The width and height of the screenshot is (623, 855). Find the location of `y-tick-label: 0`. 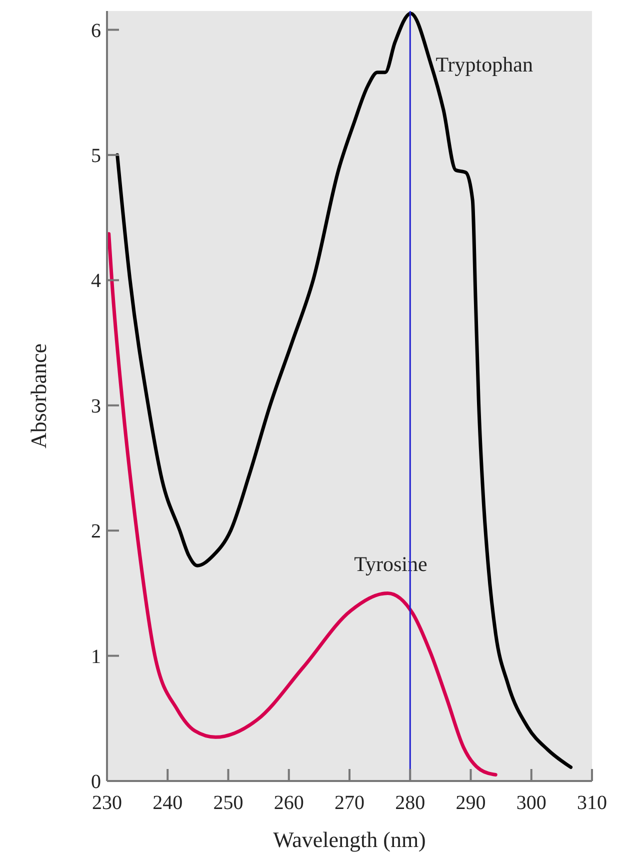

y-tick-label: 0 is located at coordinates (96, 782).